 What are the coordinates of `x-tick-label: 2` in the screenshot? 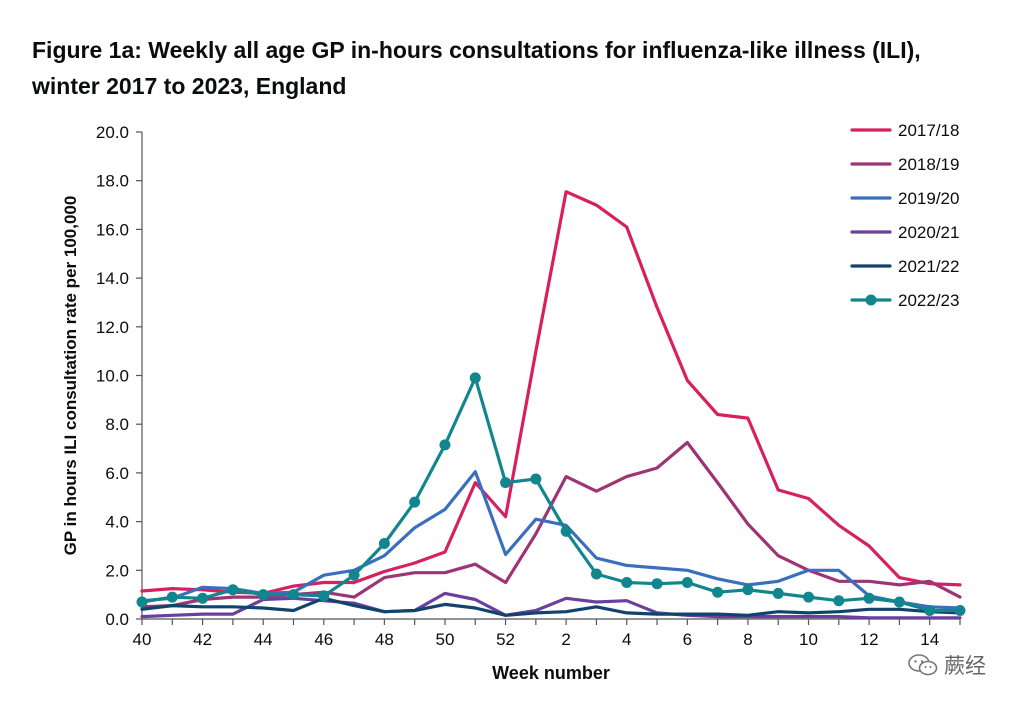 It's located at (565, 639).